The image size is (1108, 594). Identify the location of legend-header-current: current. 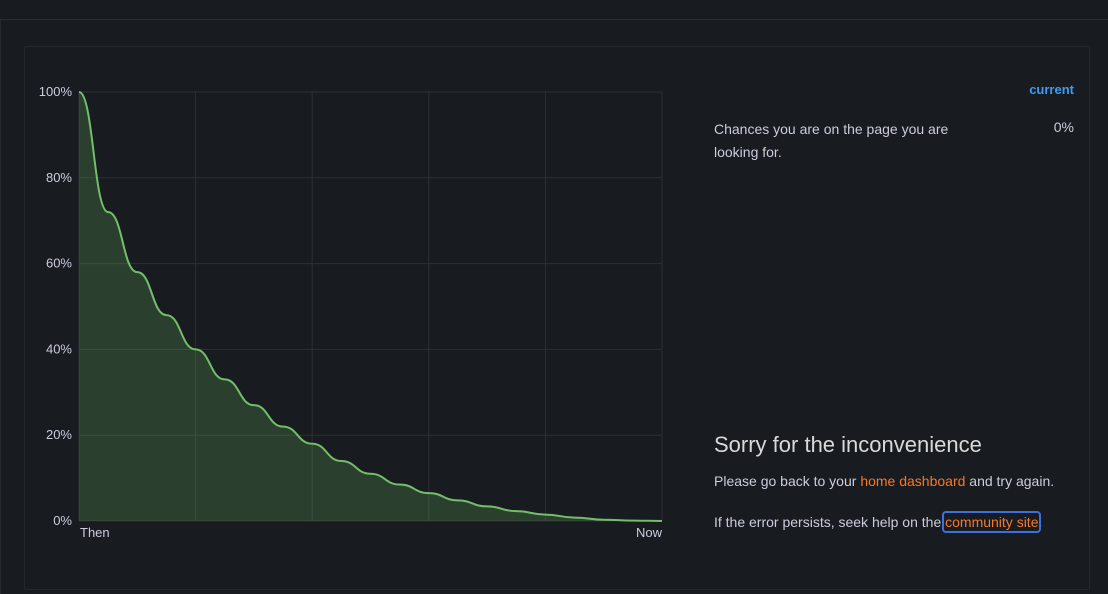
(1051, 89).